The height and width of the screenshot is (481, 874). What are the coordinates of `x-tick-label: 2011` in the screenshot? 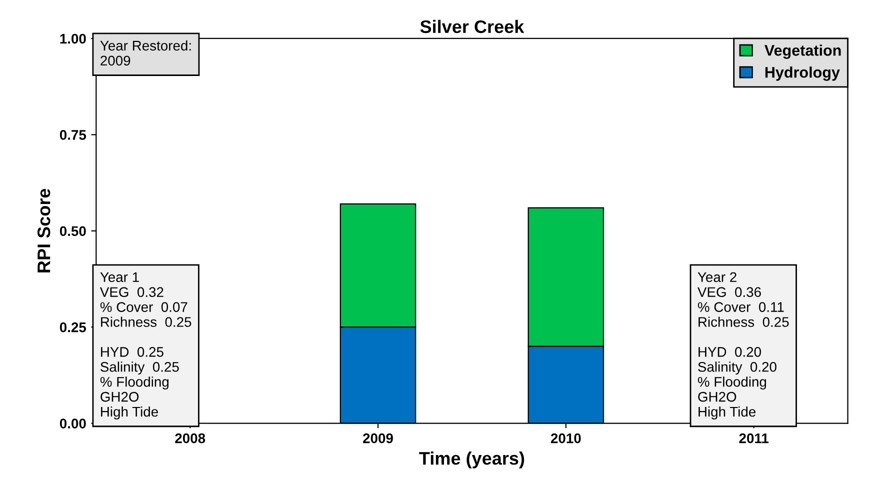 It's located at (754, 438).